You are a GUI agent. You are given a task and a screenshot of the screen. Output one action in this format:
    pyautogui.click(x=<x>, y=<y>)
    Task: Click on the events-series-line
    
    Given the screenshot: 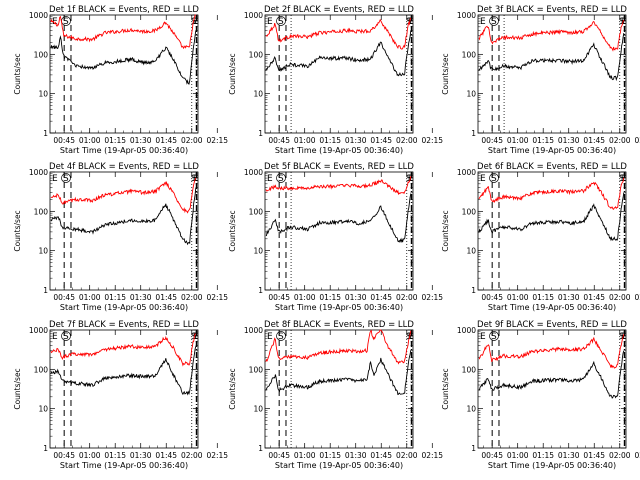 What is the action you would take?
    pyautogui.click(x=123, y=57)
    